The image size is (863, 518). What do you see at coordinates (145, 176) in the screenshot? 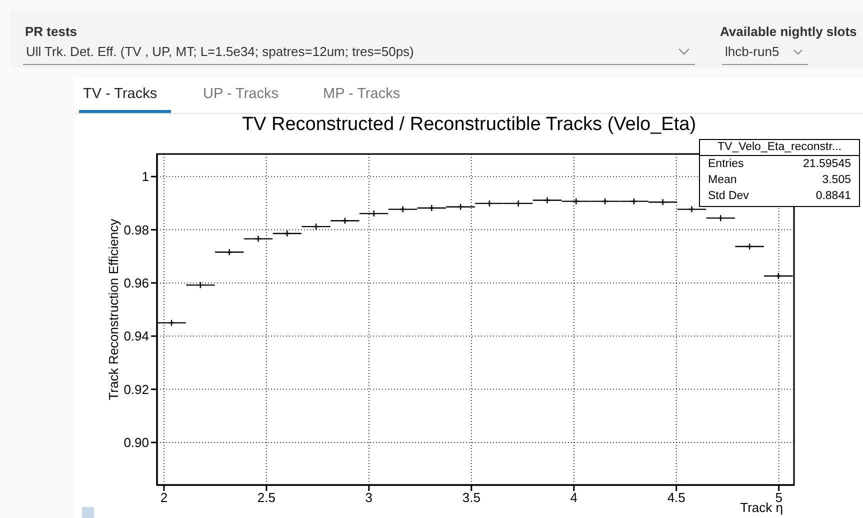
I see `y-tick-label: 1` at bounding box center [145, 176].